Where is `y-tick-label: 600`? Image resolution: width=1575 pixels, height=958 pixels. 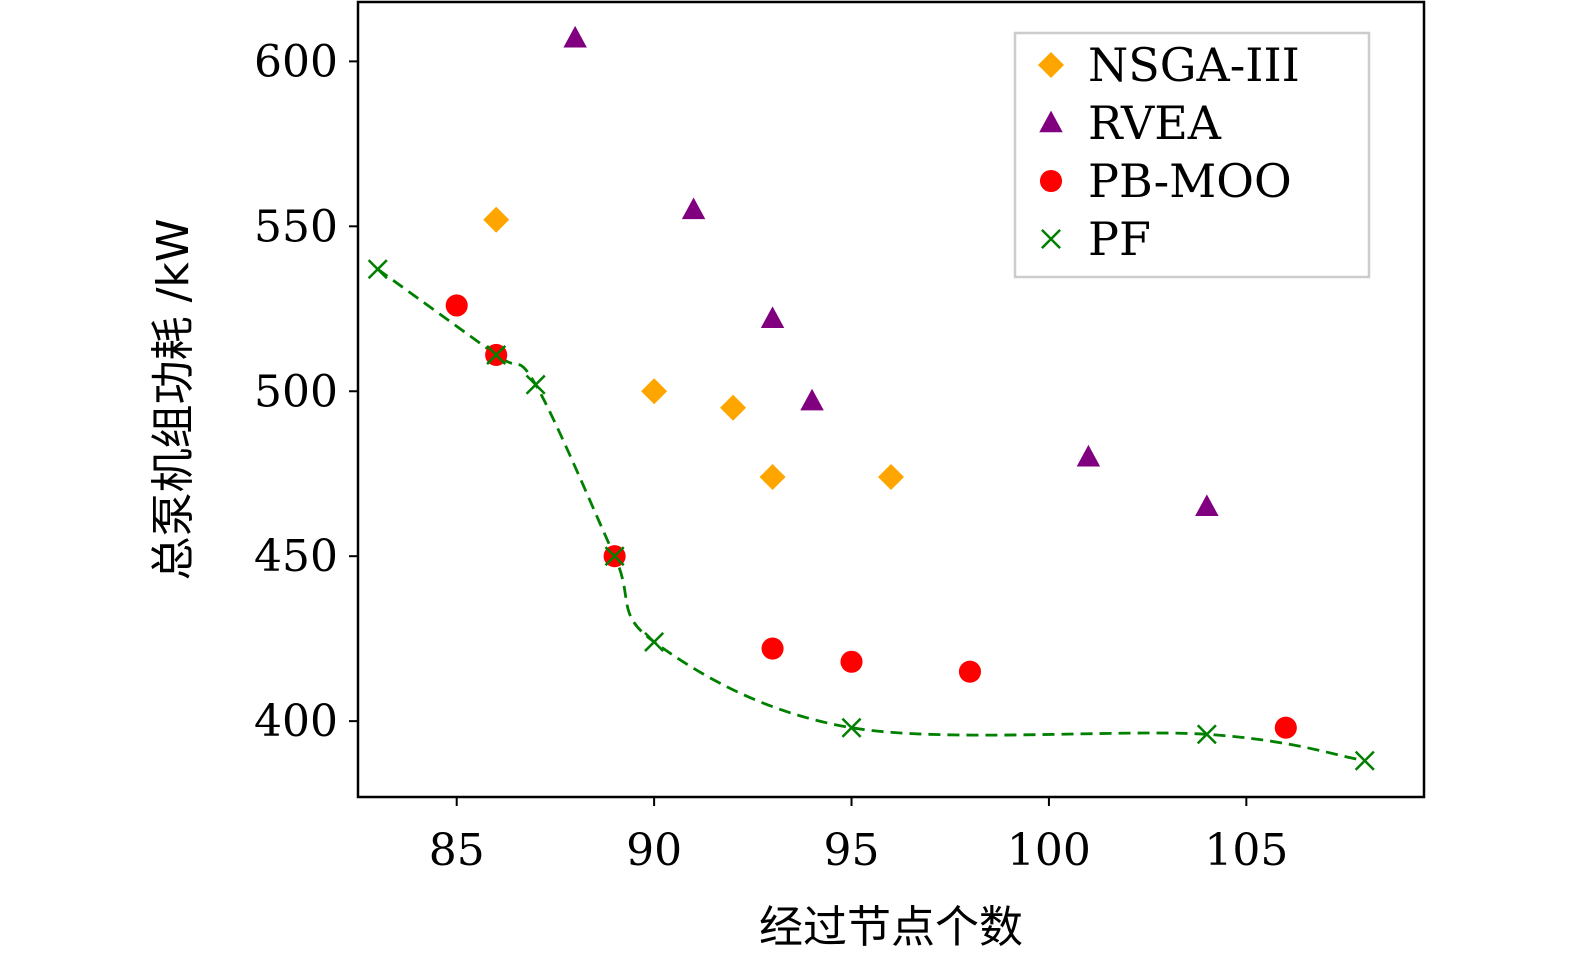
y-tick-label: 600 is located at coordinates (296, 61).